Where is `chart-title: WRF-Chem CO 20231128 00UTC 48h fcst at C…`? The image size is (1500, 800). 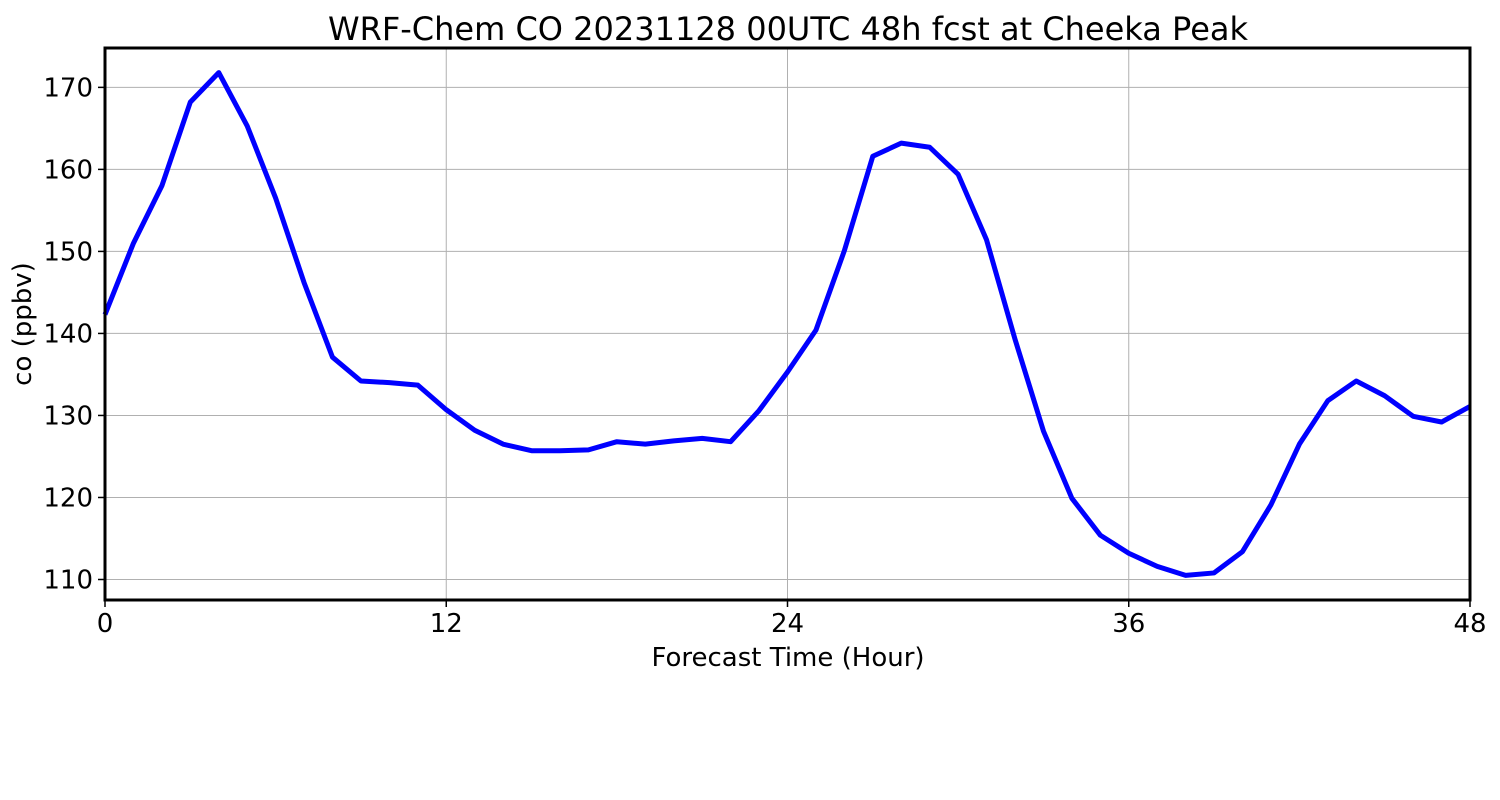
chart-title: WRF-Chem CO 20231128 00UTC 48h fcst at C… is located at coordinates (788, 29).